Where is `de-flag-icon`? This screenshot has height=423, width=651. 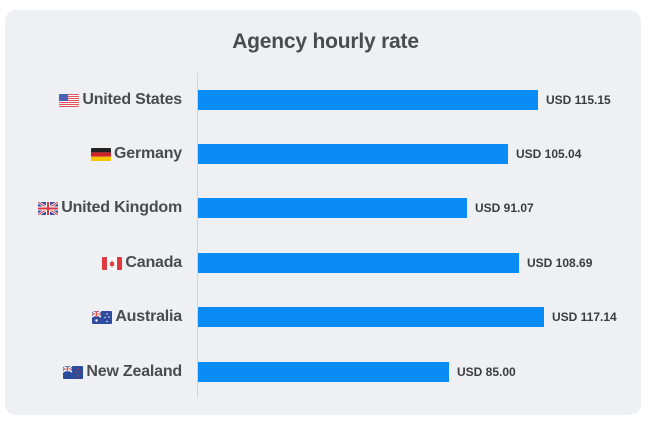 de-flag-icon is located at coordinates (101, 154).